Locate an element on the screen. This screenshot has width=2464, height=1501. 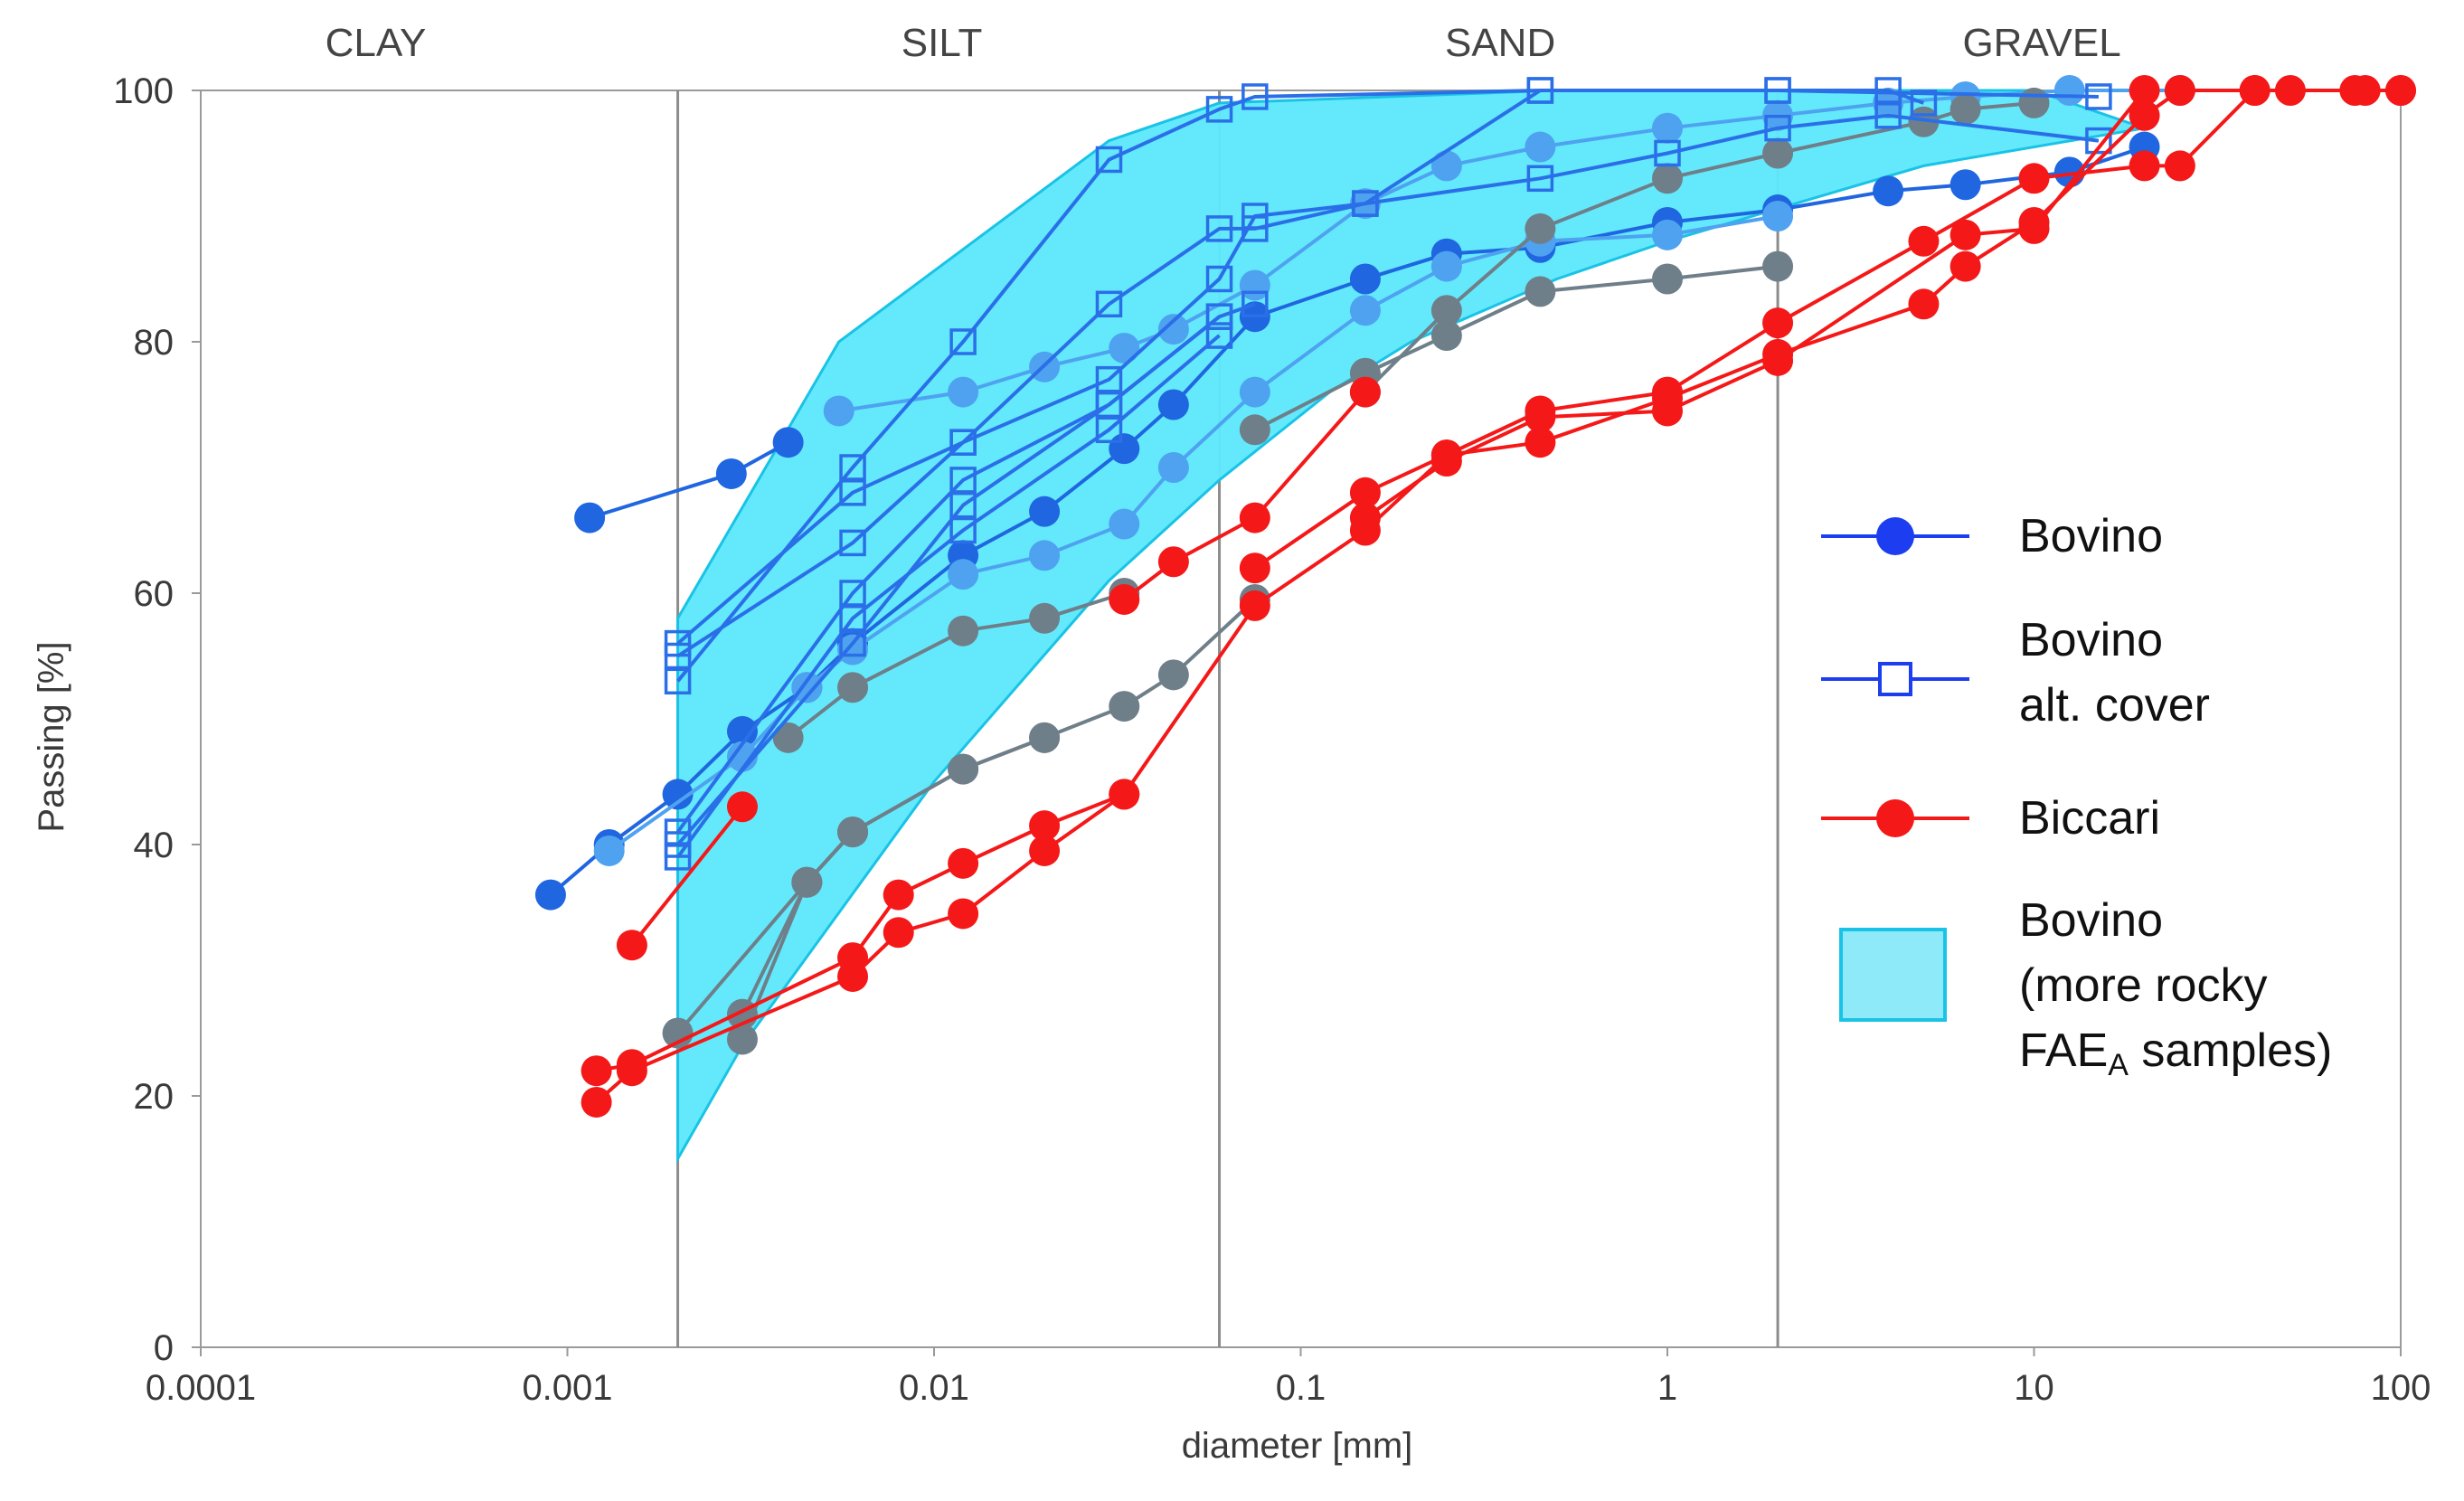
legend-marker-circle is located at coordinates (1895, 536).